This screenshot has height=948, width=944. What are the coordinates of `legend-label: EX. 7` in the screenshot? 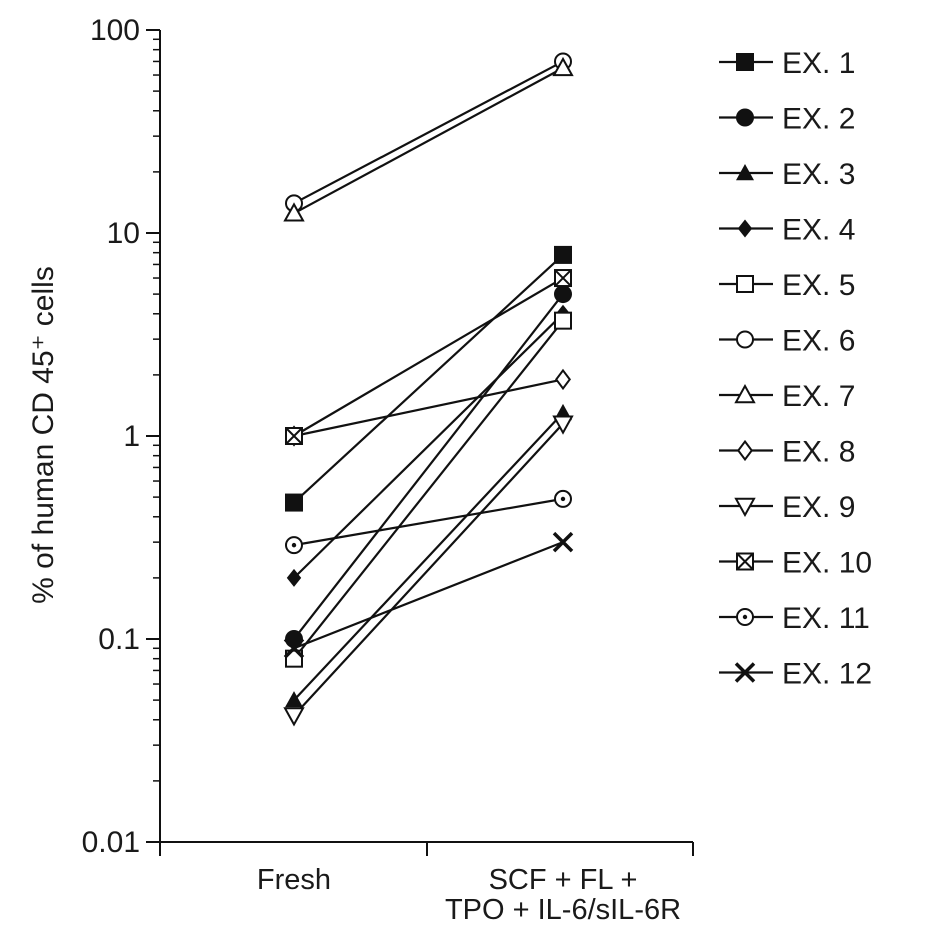 It's located at (818, 396).